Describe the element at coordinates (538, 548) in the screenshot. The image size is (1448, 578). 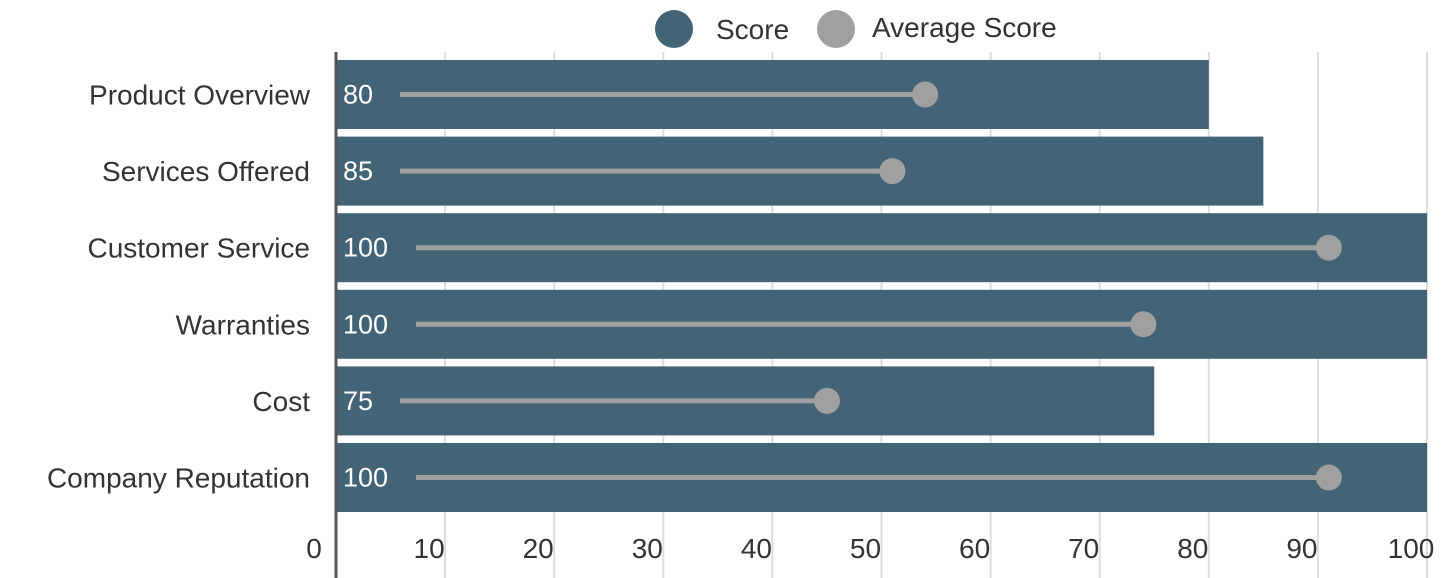
I see `x-tick-label: 20` at that location.